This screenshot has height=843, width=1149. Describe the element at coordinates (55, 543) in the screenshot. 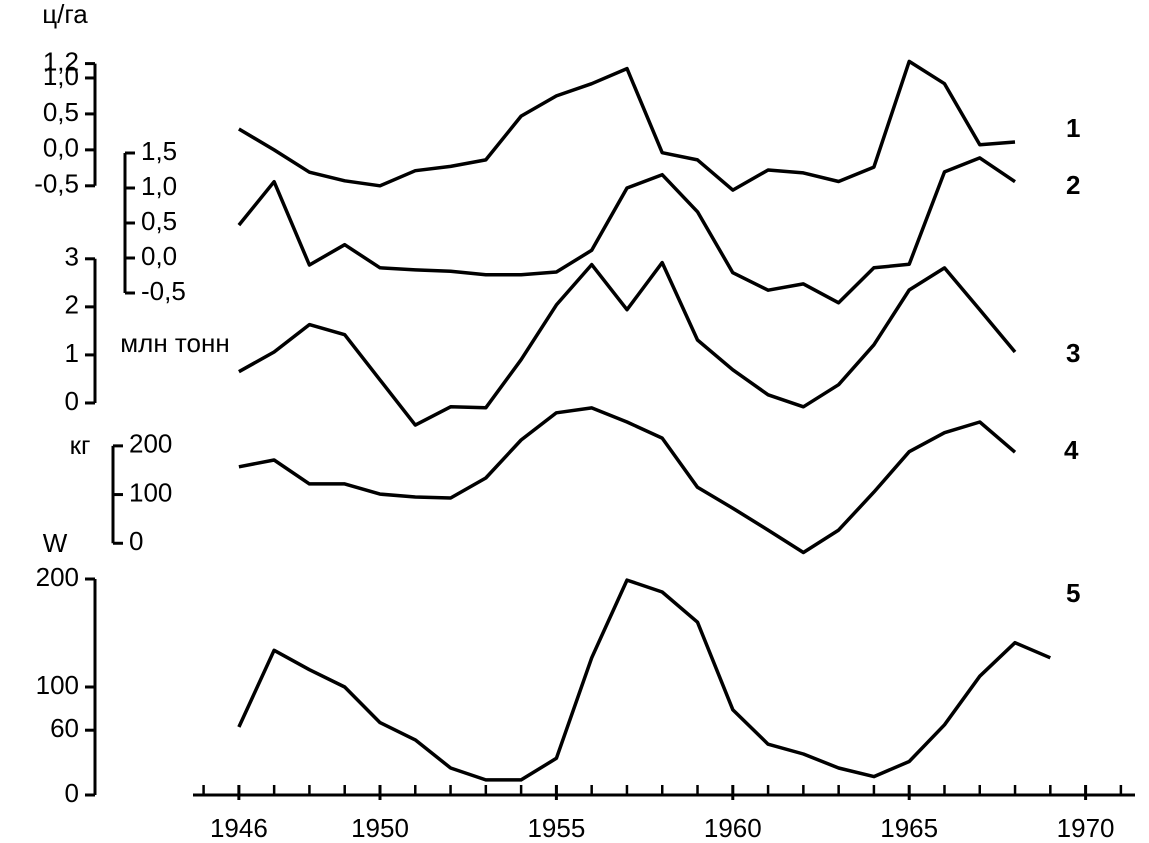

I see `y-axis-label: W` at that location.